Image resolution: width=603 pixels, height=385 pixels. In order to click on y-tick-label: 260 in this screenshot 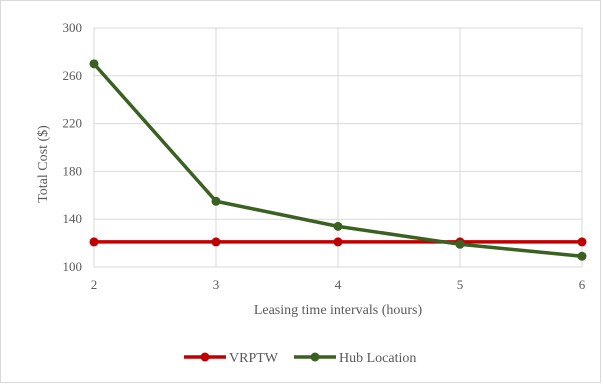, I will do `click(73, 75)`.